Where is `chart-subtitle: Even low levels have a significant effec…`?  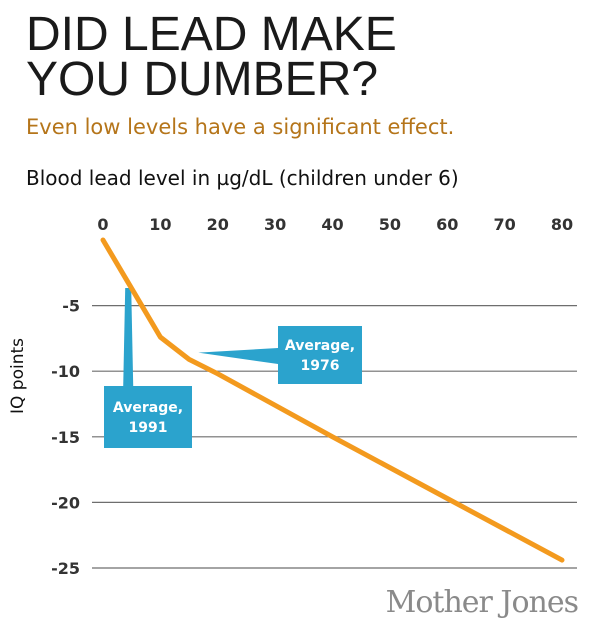
chart-subtitle: Even low levels have a significant effec… is located at coordinates (240, 127).